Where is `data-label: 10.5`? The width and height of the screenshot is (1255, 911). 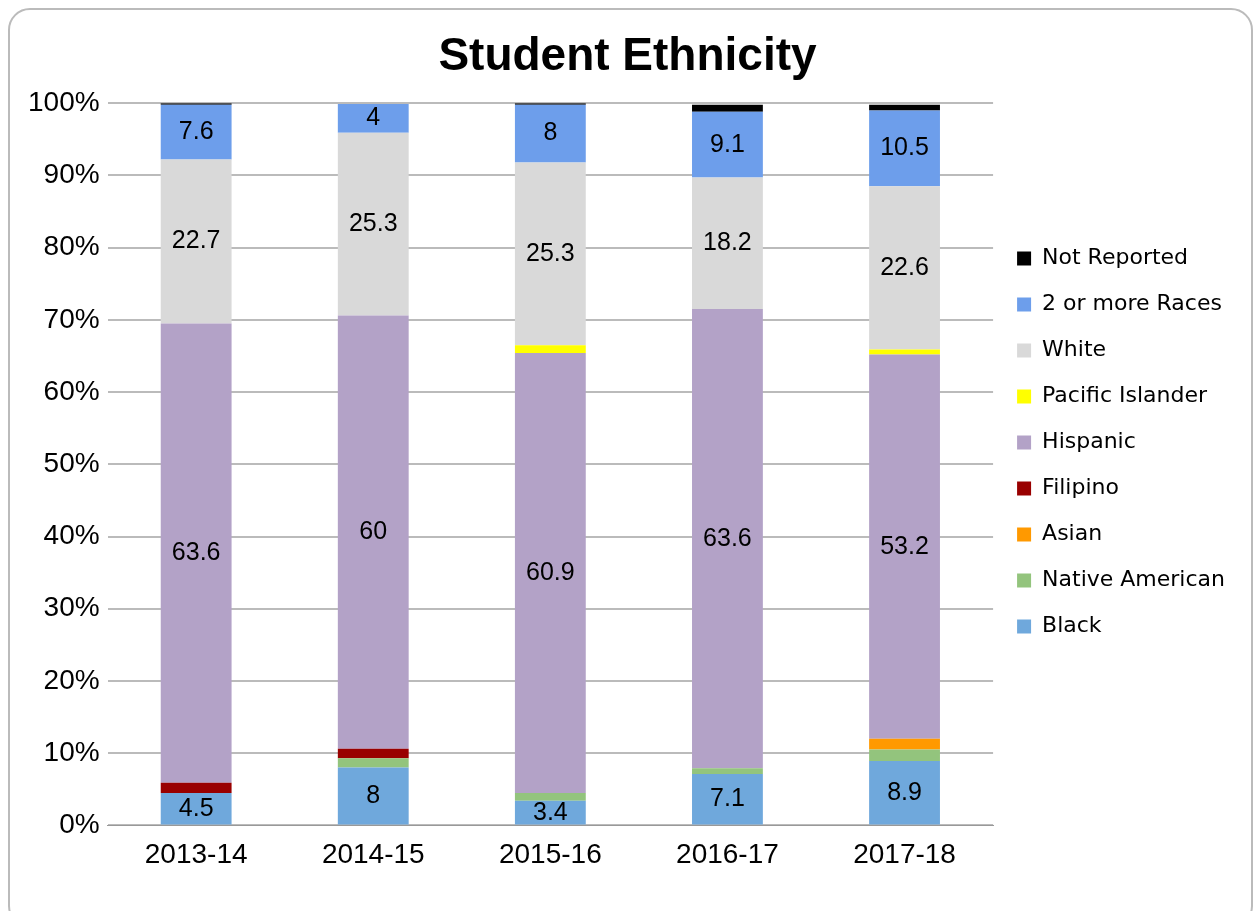 data-label: 10.5 is located at coordinates (904, 146).